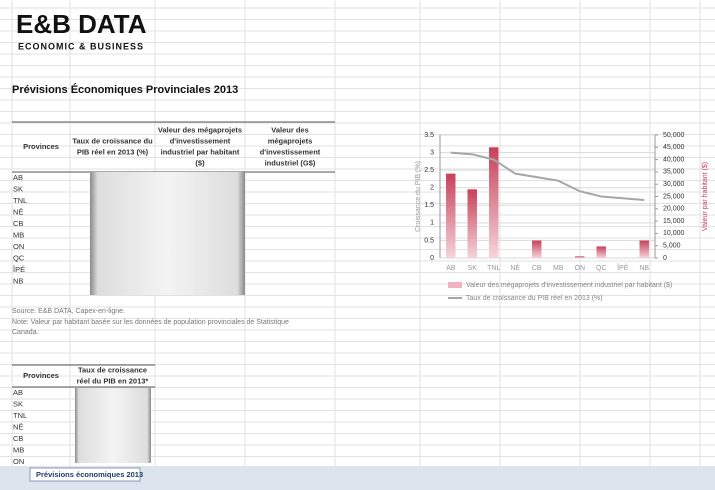 The image size is (715, 490). I want to click on x-tick-label: SK, so click(473, 268).